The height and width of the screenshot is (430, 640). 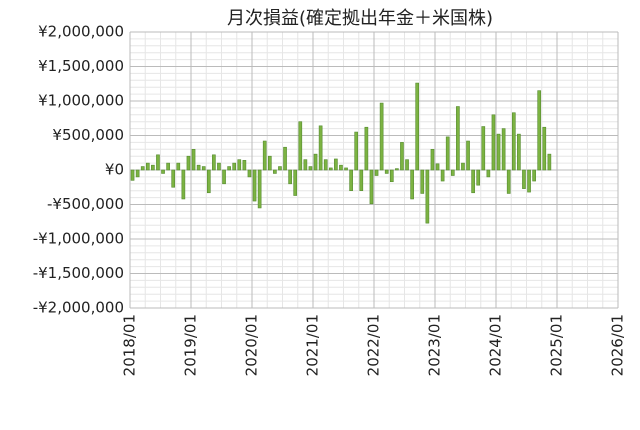 What do you see at coordinates (85, 204) in the screenshot?
I see `y-tick-label: -¥500,000` at bounding box center [85, 204].